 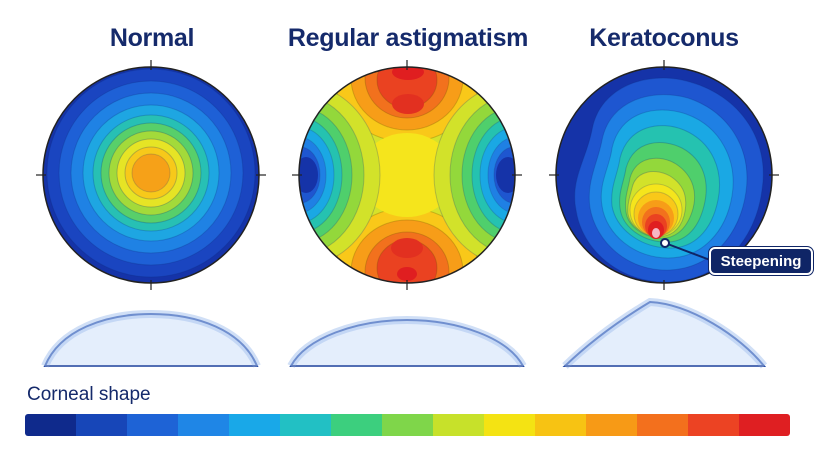 What do you see at coordinates (665, 243) in the screenshot?
I see `callout-dot` at bounding box center [665, 243].